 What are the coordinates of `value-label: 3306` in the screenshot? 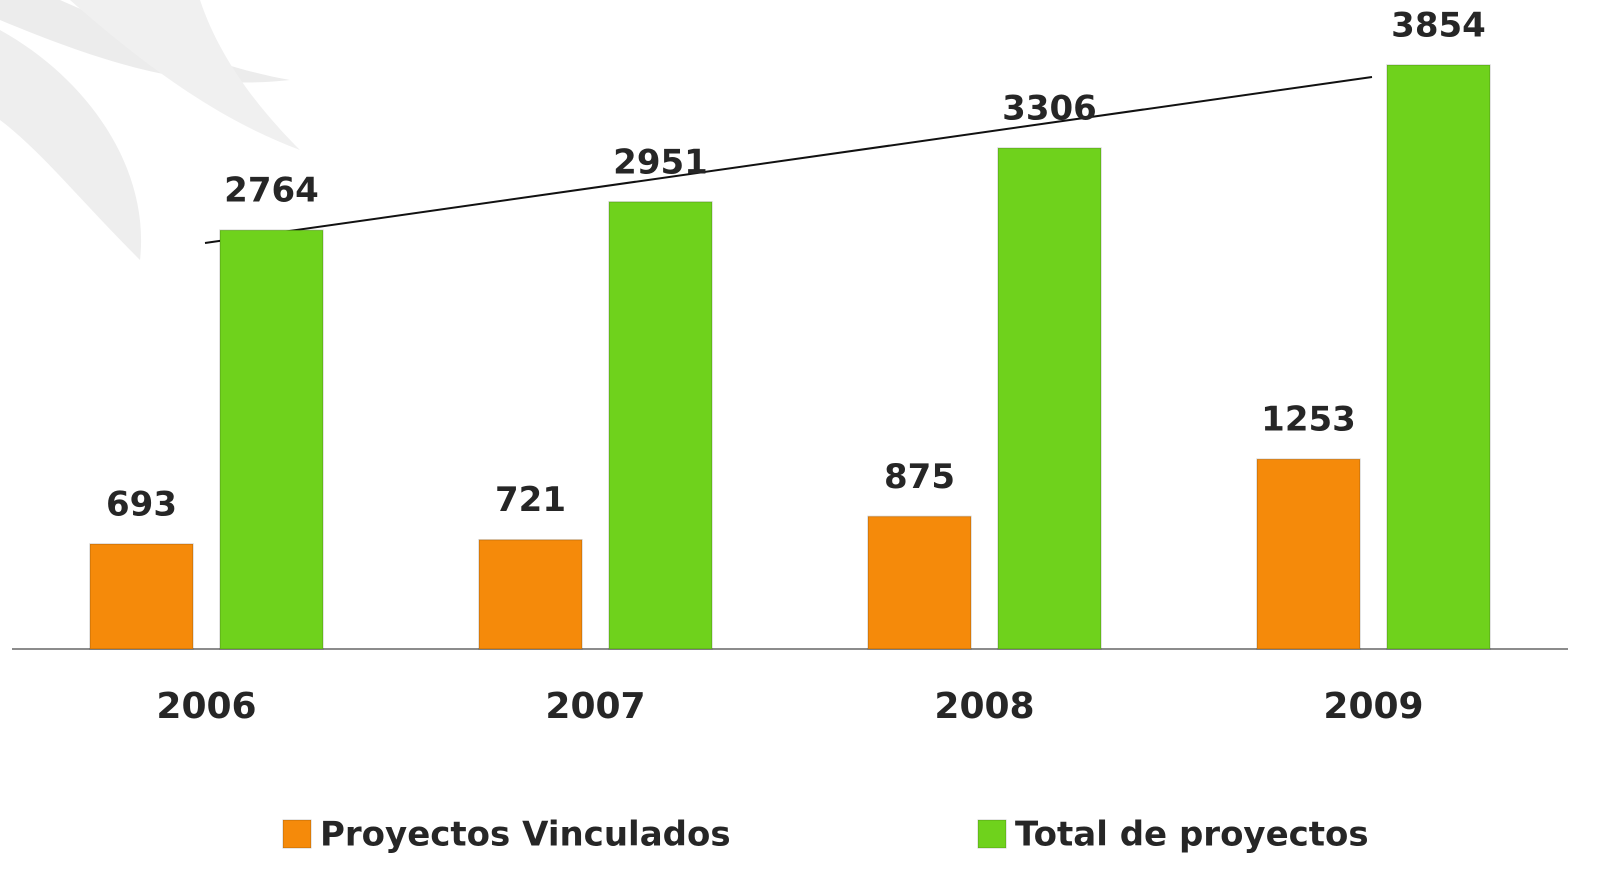 It's located at (1049, 109).